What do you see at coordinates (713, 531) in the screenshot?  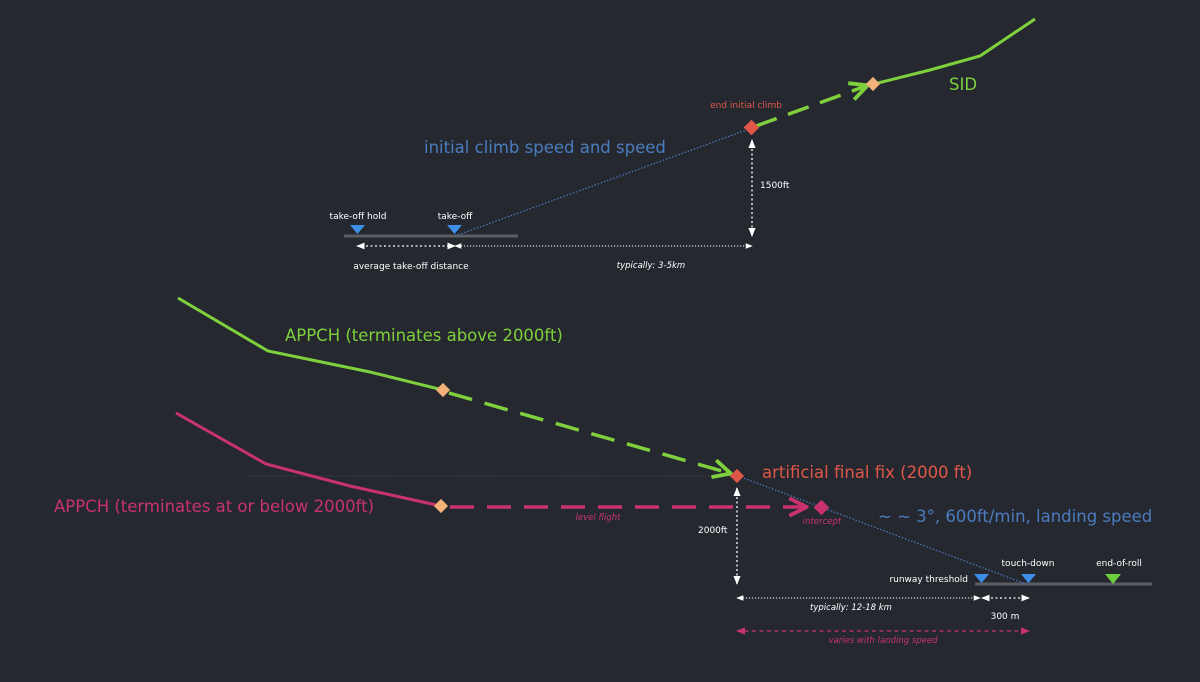 I see `altitude-2000-label: 2000ft` at bounding box center [713, 531].